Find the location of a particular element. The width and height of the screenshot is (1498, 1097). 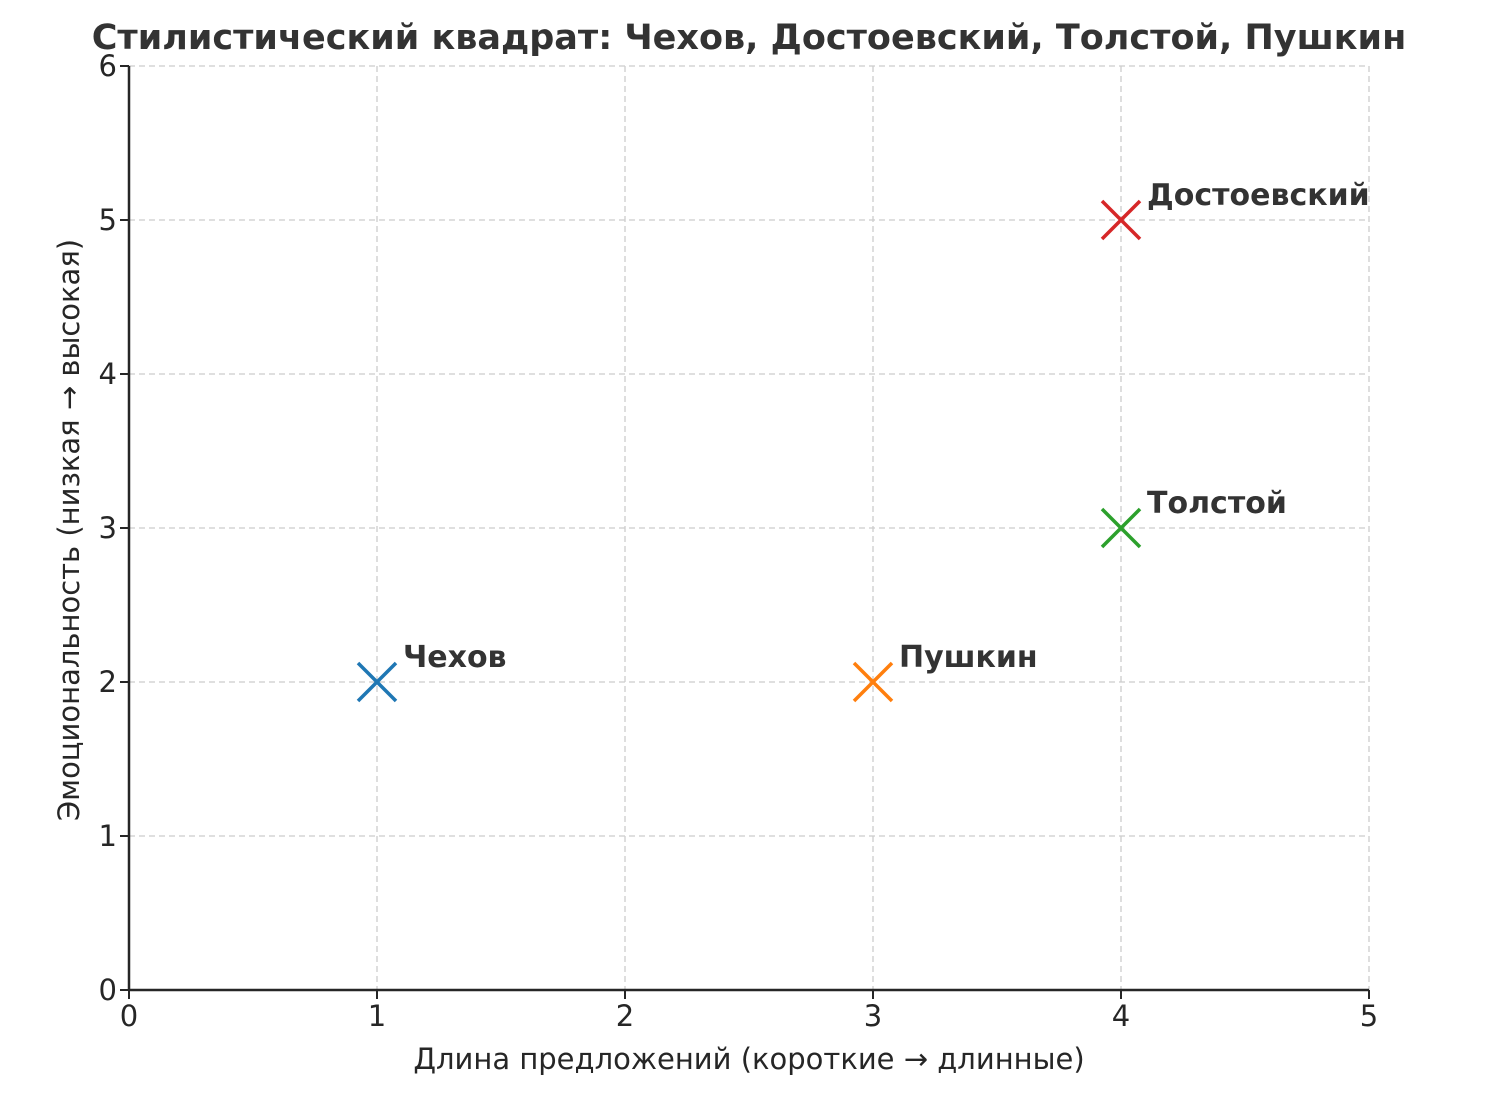

y-tick-label: 0 is located at coordinates (108, 990).